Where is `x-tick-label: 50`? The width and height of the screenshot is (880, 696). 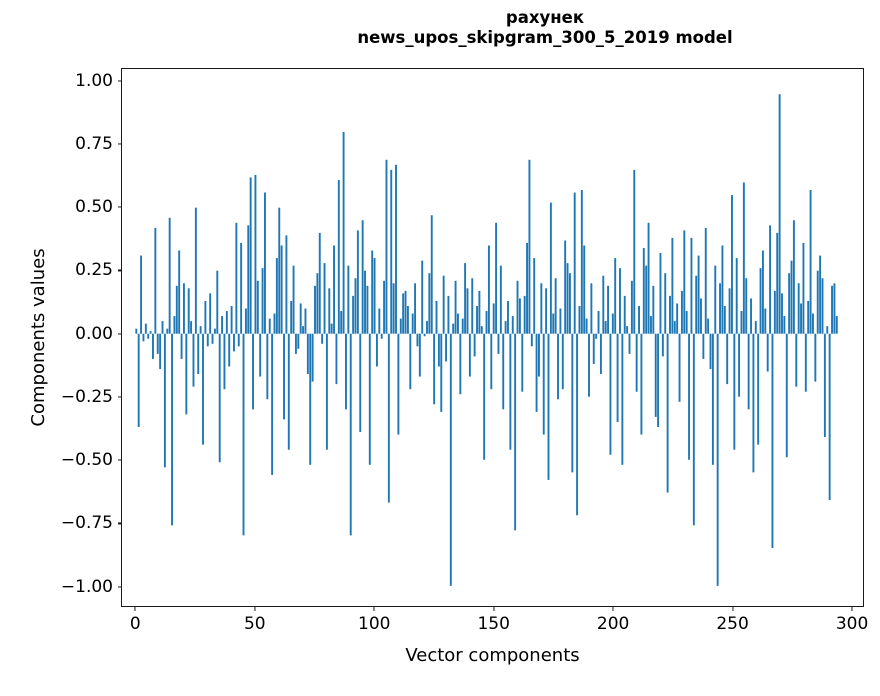
x-tick-label: 50 is located at coordinates (254, 624).